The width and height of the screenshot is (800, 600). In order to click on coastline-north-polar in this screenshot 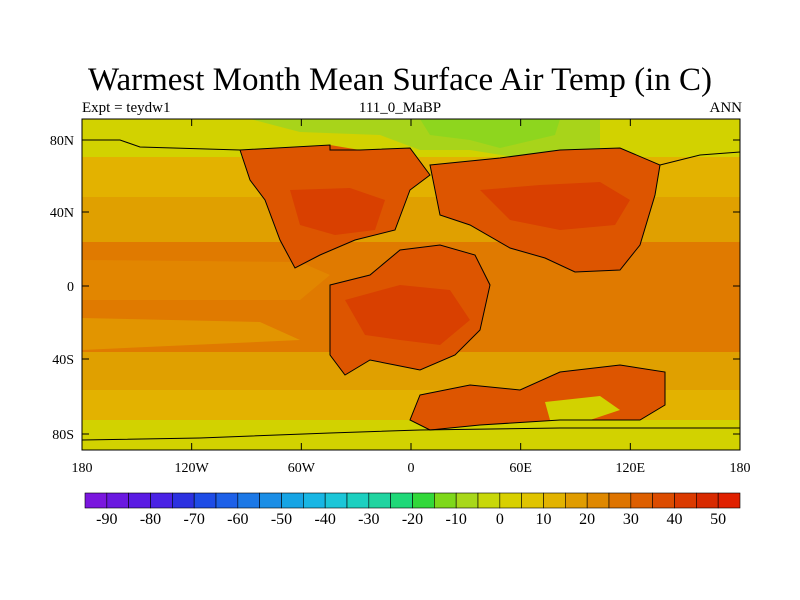, I will do `click(411, 152)`.